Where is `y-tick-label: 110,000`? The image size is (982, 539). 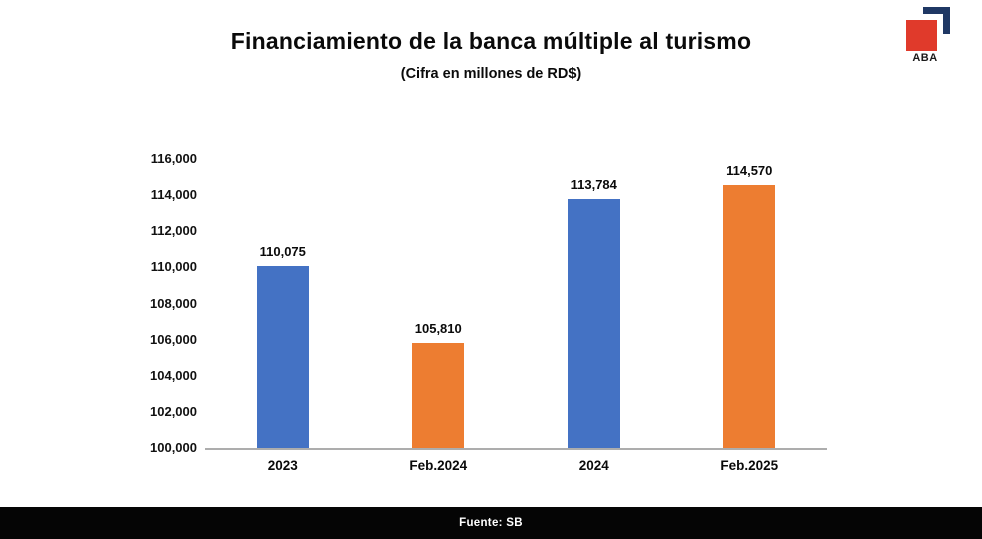 y-tick-label: 110,000 is located at coordinates (173, 267).